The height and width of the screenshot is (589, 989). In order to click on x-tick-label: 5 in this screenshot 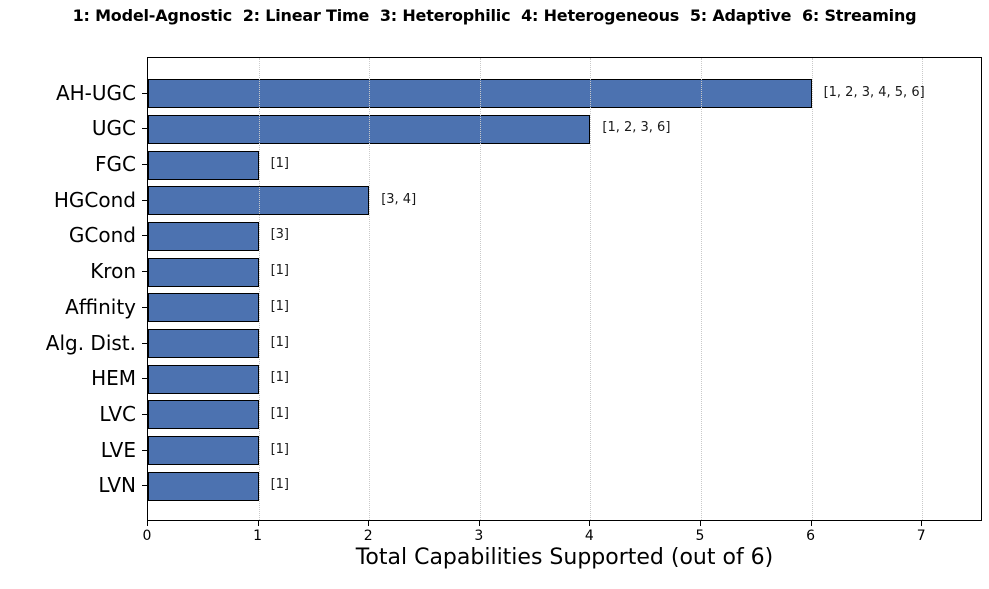, I will do `click(700, 536)`.